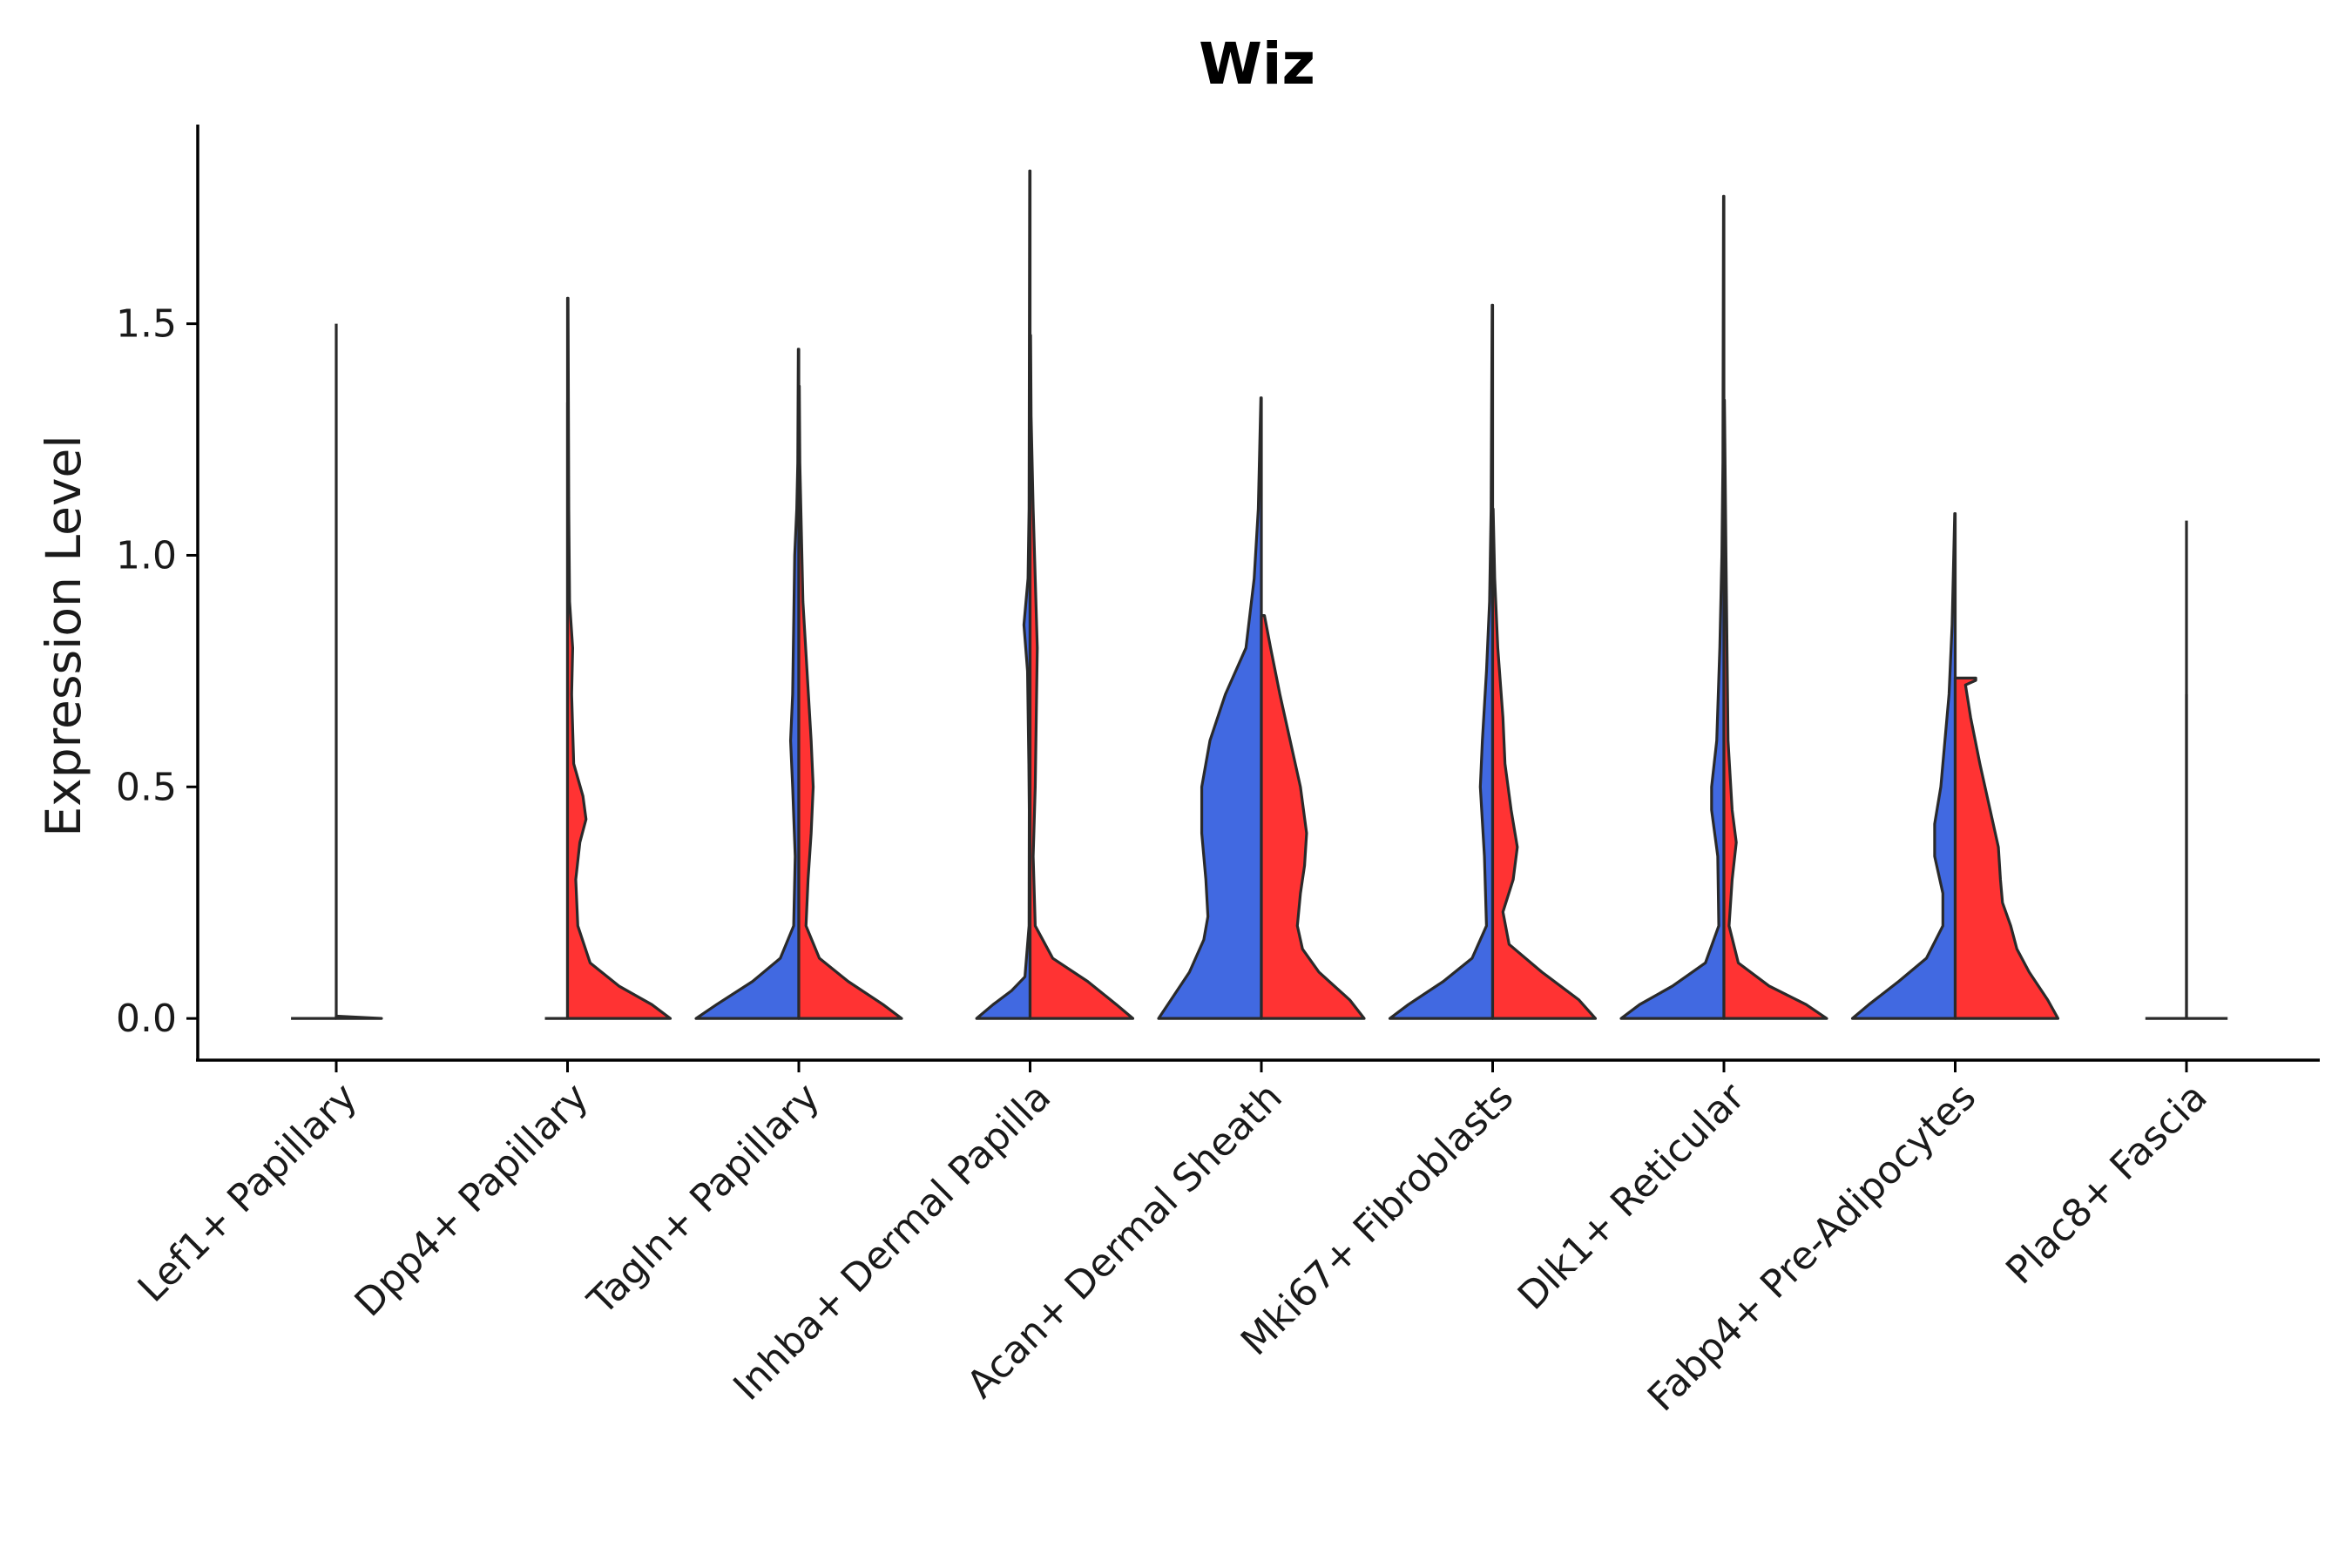 The height and width of the screenshot is (1568, 2352). What do you see at coordinates (146, 324) in the screenshot?
I see `y-tick-label: 1.5` at bounding box center [146, 324].